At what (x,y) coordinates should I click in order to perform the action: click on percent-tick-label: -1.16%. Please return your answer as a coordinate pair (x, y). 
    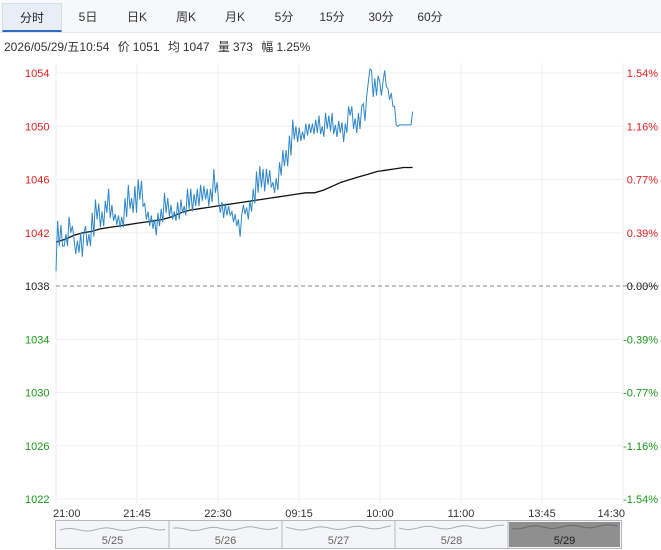
    Looking at the image, I should click on (640, 447).